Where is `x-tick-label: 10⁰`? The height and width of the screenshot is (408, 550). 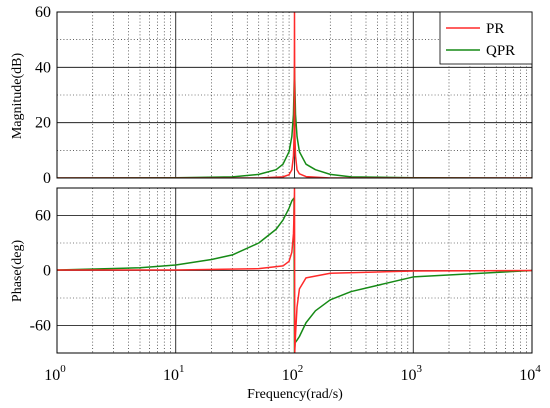
x-tick-label: 10⁰ is located at coordinates (55, 373).